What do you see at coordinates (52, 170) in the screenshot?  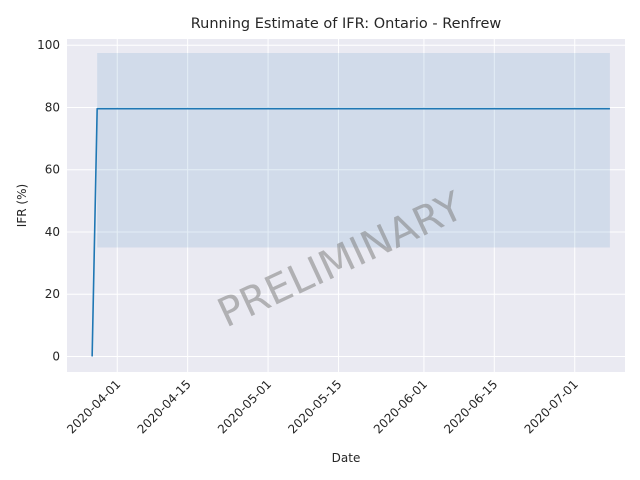 I see `y-tick-label: 60` at bounding box center [52, 170].